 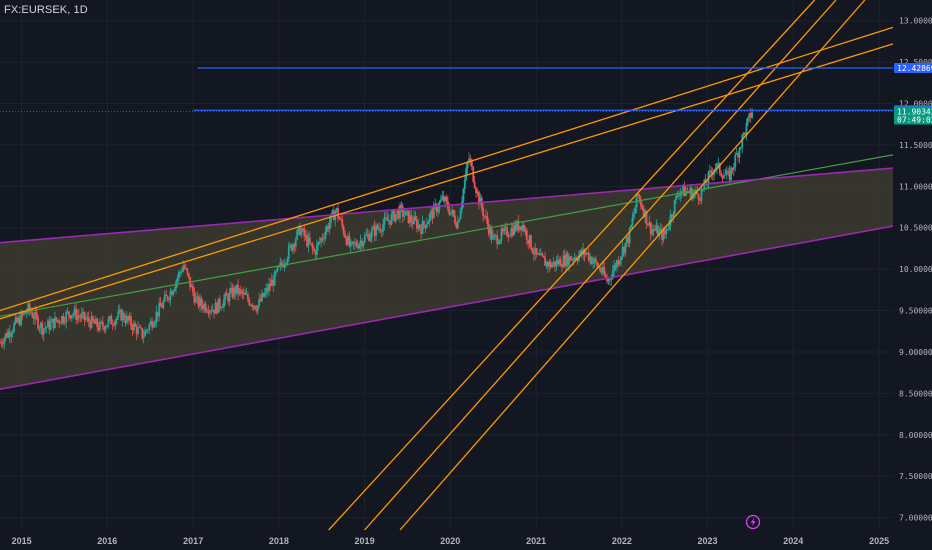 I want to click on channel-upper-line, so click(x=447, y=205).